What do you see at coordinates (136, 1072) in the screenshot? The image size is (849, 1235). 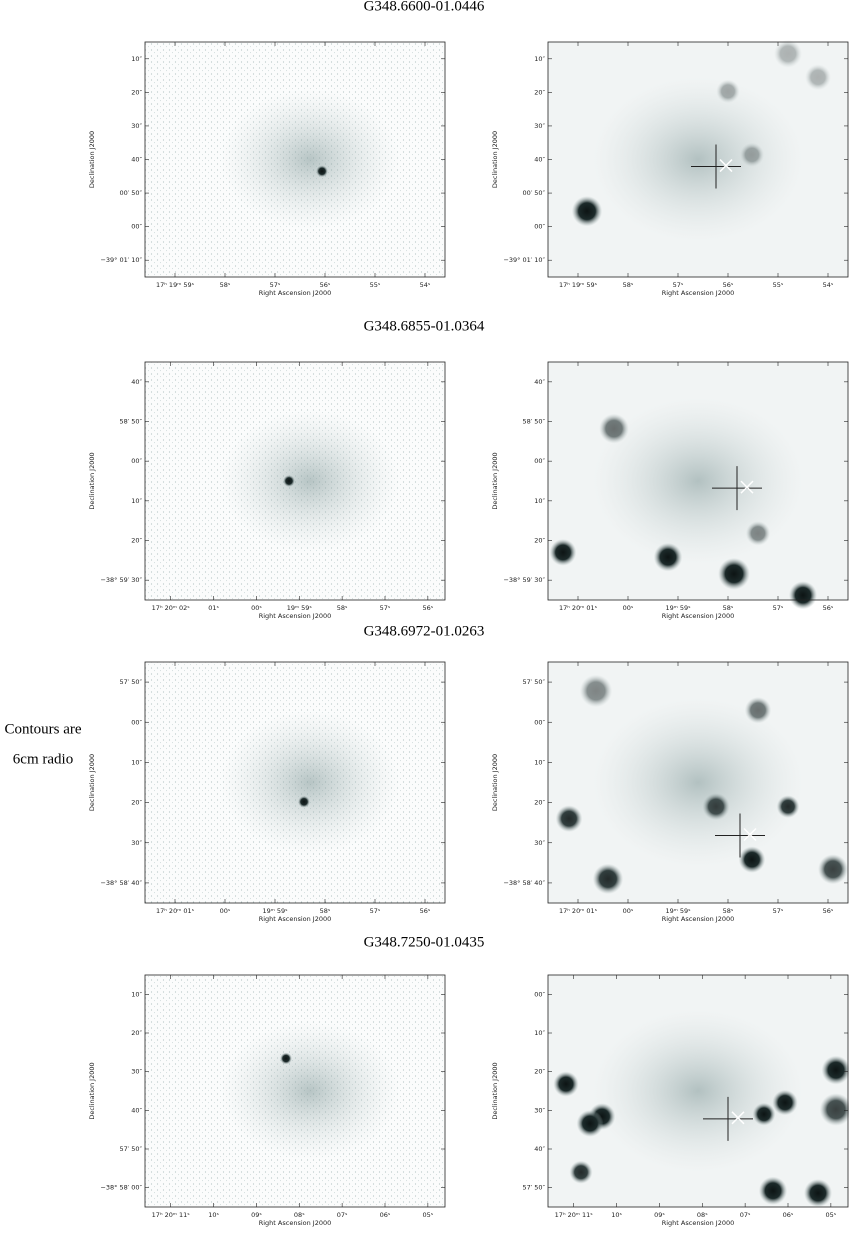 I see `y-tick-label: 30″` at bounding box center [136, 1072].